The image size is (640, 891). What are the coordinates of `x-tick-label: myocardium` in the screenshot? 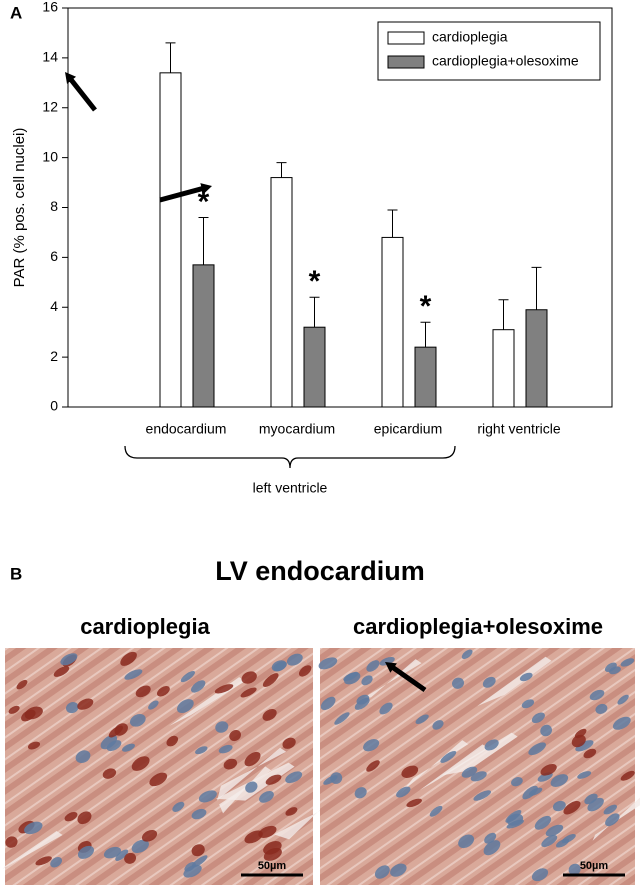 It's located at (297, 429).